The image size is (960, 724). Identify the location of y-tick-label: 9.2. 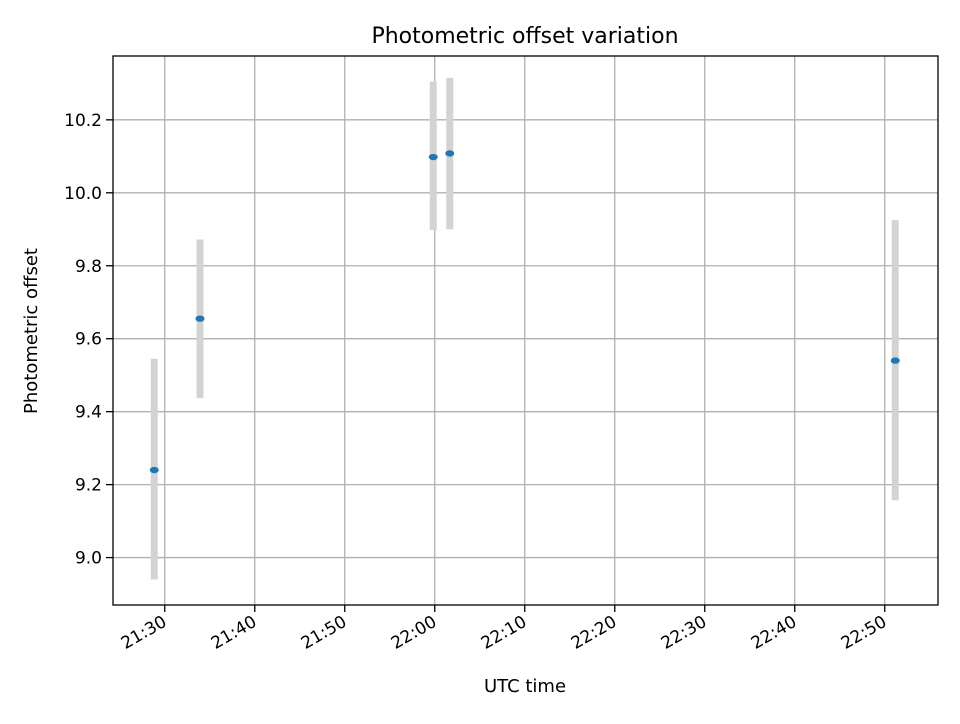
(88, 486).